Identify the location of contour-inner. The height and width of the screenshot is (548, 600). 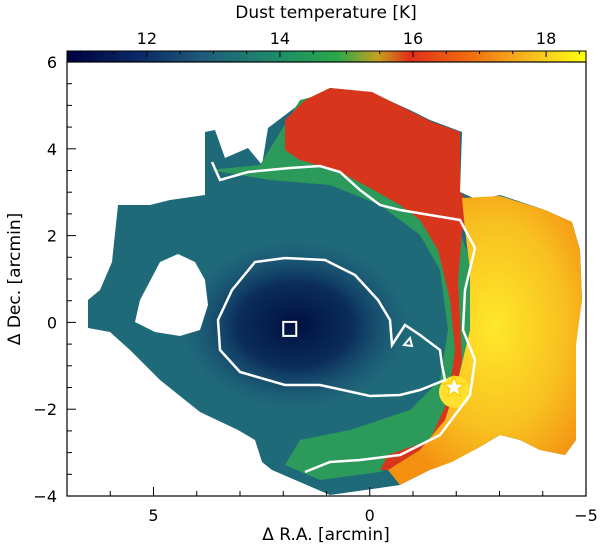
(331, 327).